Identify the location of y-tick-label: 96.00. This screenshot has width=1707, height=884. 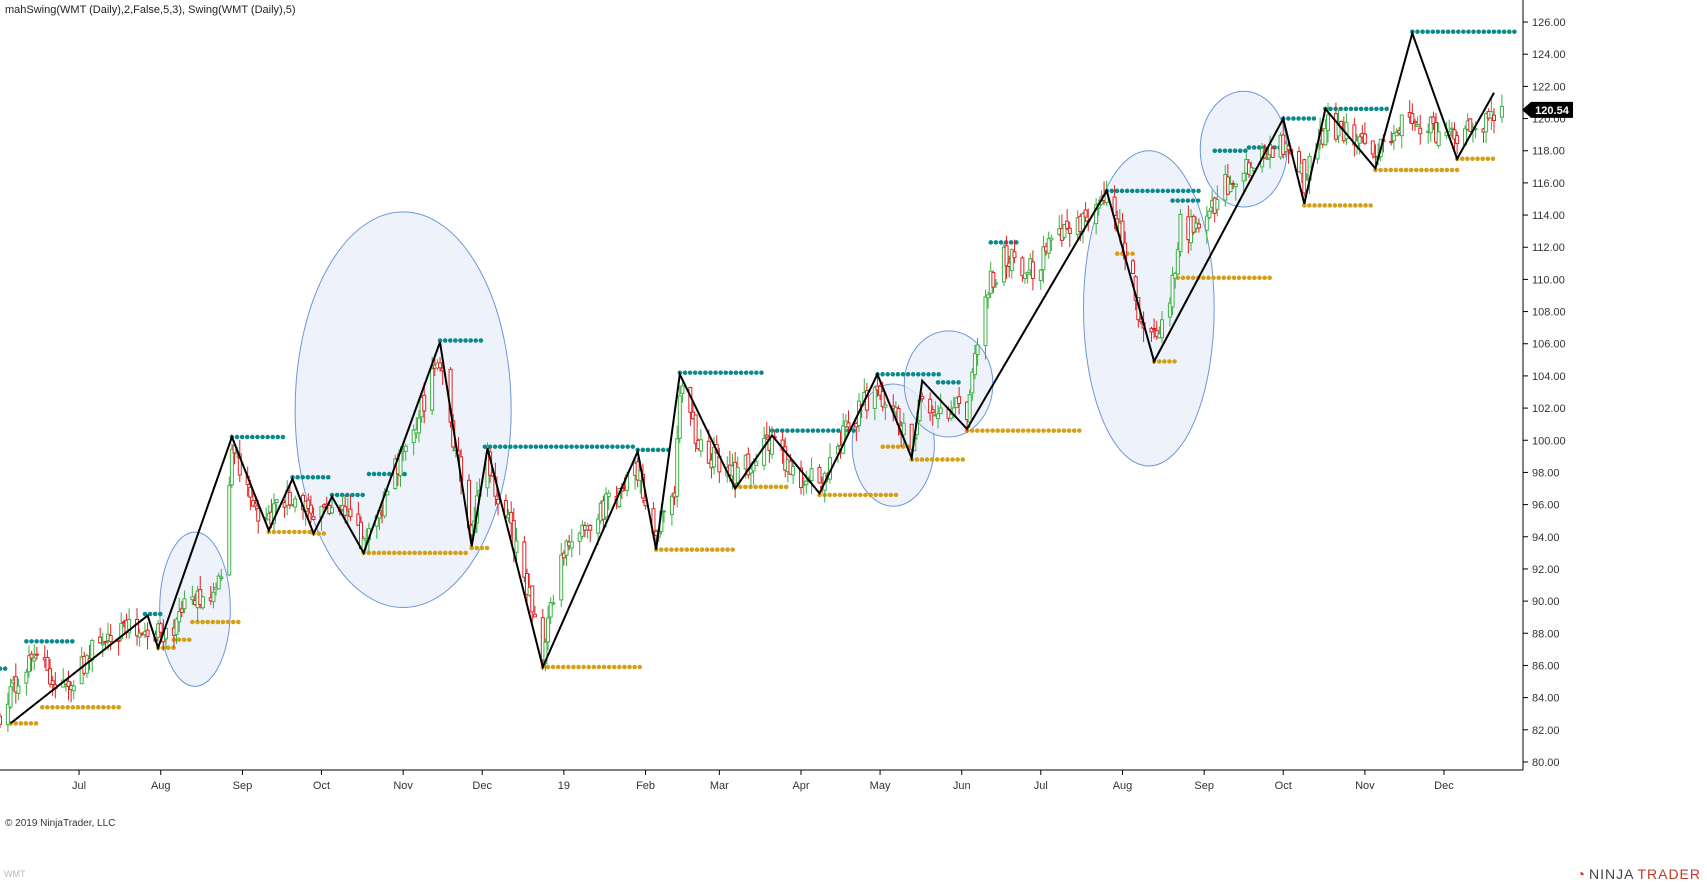
(1546, 506).